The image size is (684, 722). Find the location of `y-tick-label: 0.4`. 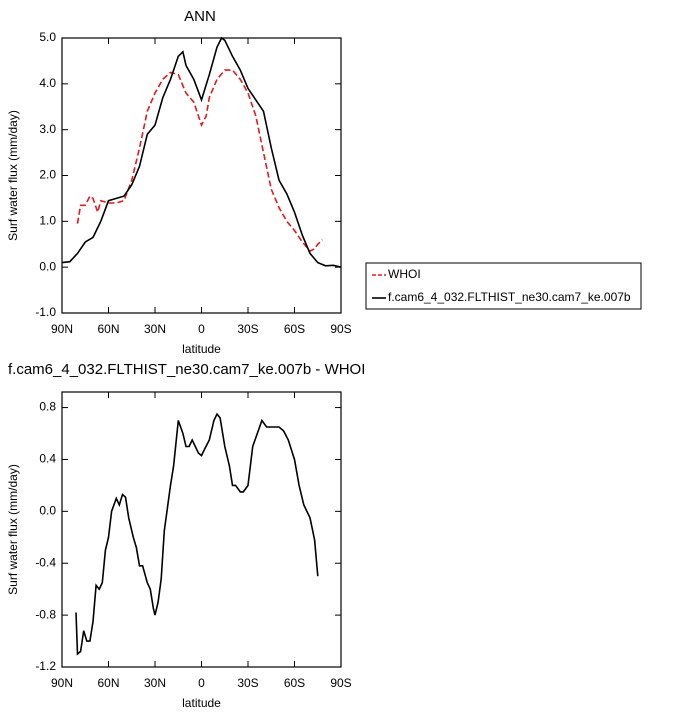

y-tick-label: 0.4 is located at coordinates (47, 459).